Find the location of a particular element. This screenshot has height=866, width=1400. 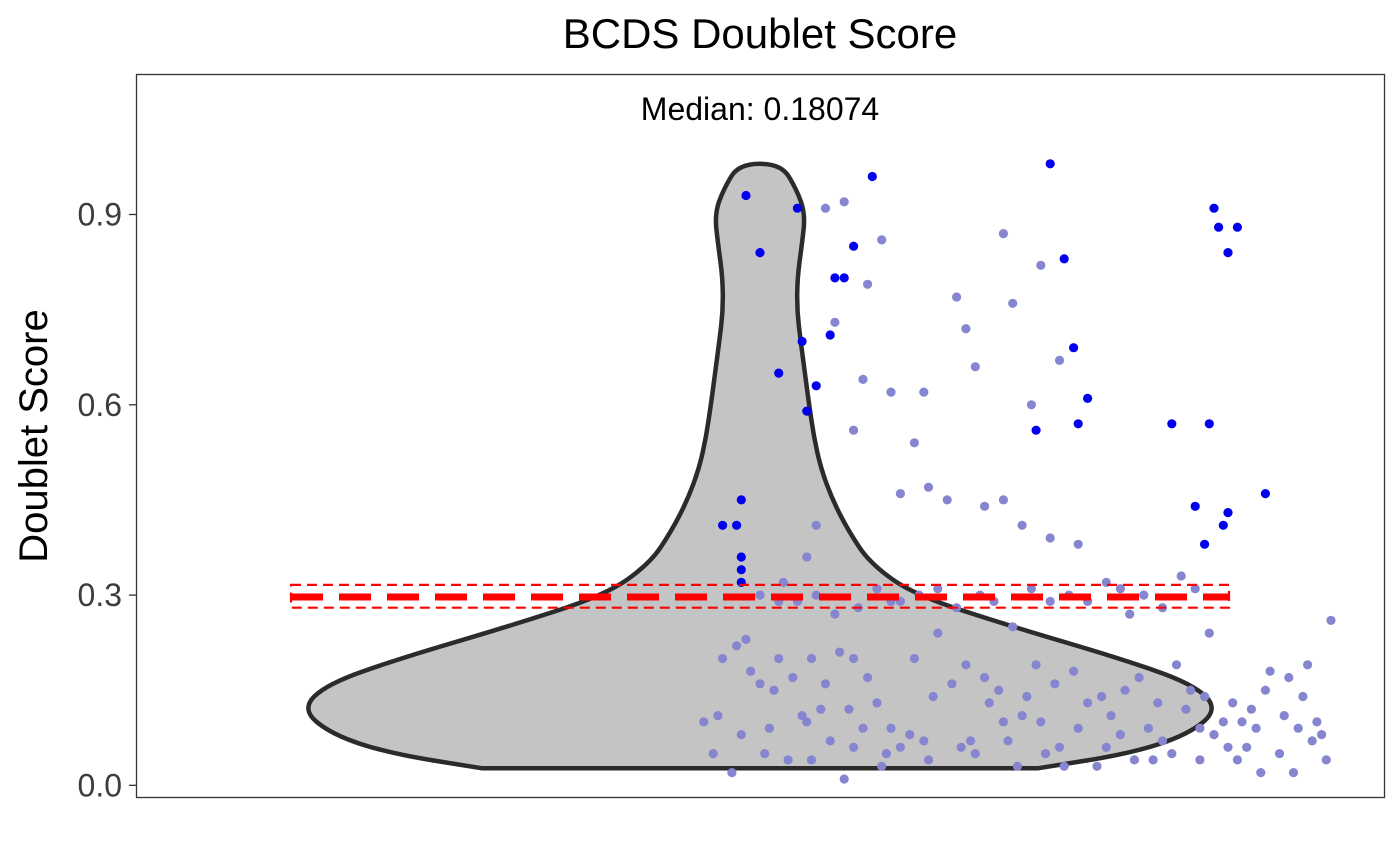

y-axis-label: Doublet Score is located at coordinates (34, 435).